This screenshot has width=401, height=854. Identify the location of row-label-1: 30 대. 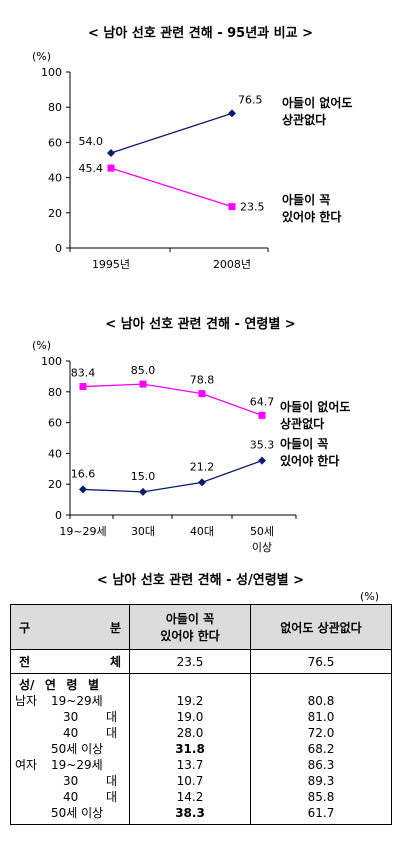
(70, 717).